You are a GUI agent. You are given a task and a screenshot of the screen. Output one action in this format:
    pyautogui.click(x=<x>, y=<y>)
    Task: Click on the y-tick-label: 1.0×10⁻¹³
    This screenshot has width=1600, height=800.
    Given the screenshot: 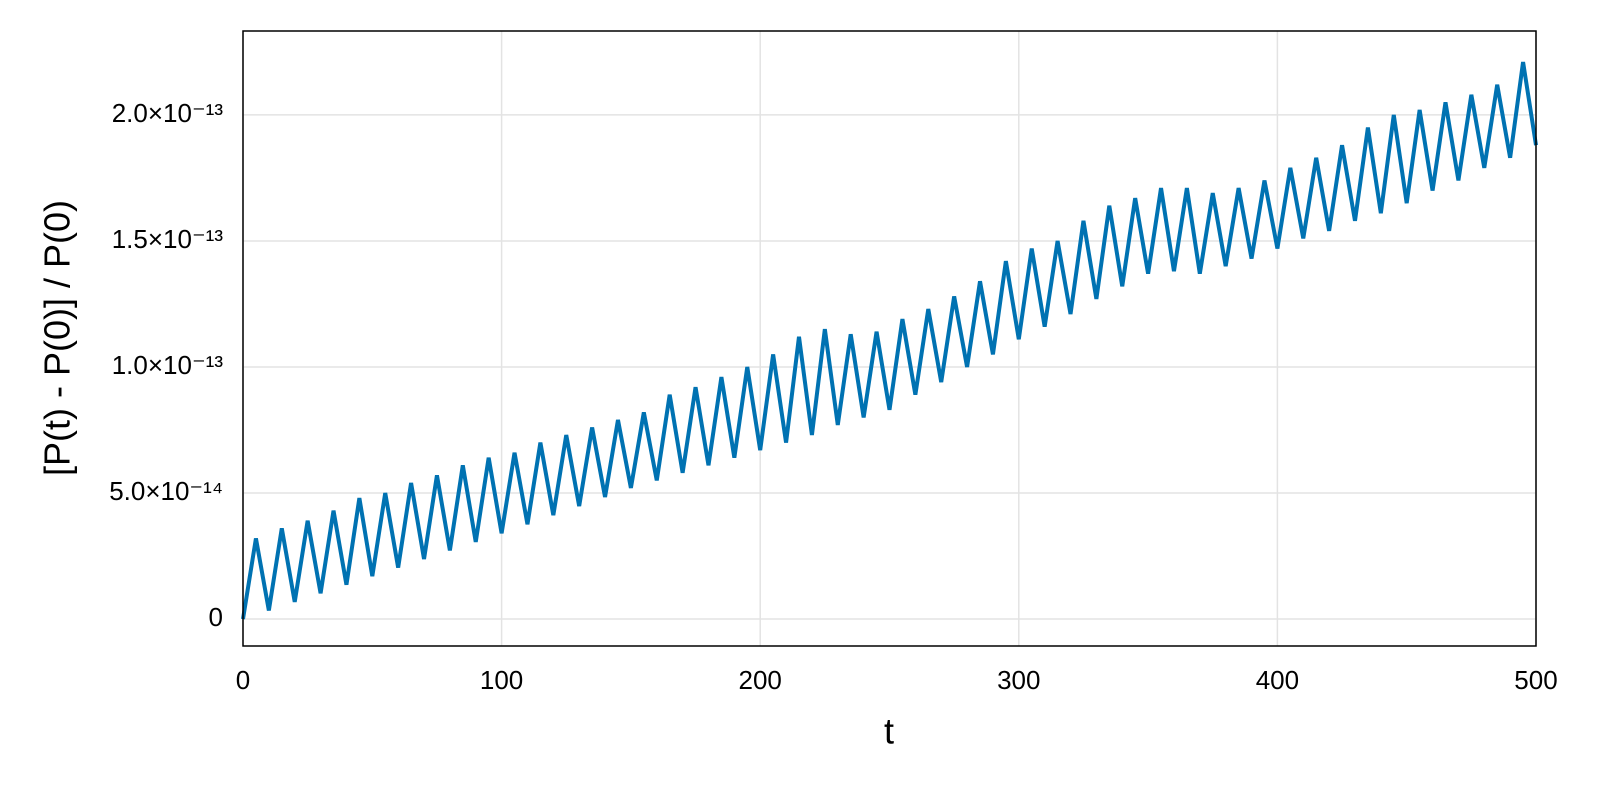 What is the action you would take?
    pyautogui.click(x=168, y=365)
    